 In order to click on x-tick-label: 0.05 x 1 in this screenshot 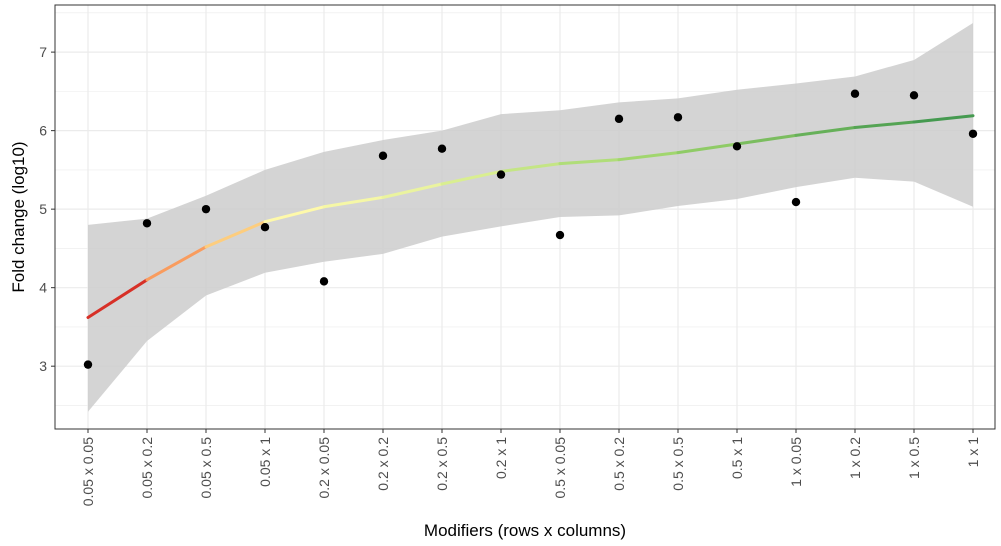, I will do `click(265, 462)`.